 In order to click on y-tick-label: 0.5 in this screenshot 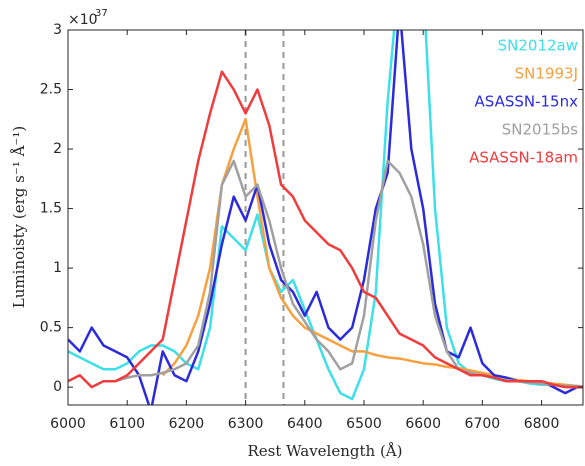, I will do `click(51, 328)`.